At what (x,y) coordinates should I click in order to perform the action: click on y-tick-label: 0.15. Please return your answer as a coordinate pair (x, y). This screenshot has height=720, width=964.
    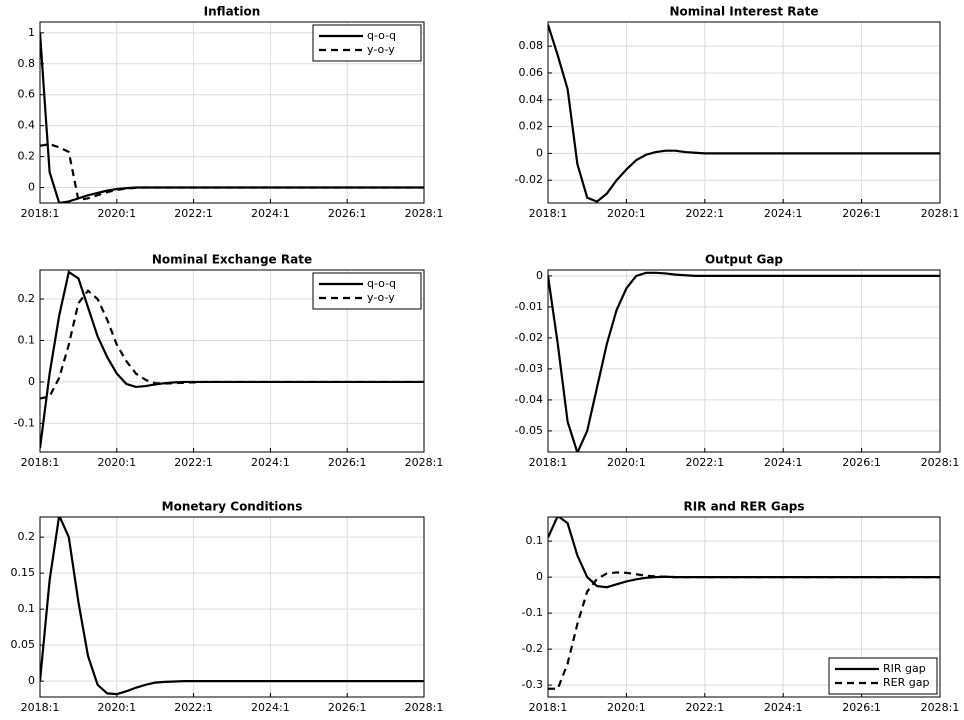
    Looking at the image, I should click on (23, 572).